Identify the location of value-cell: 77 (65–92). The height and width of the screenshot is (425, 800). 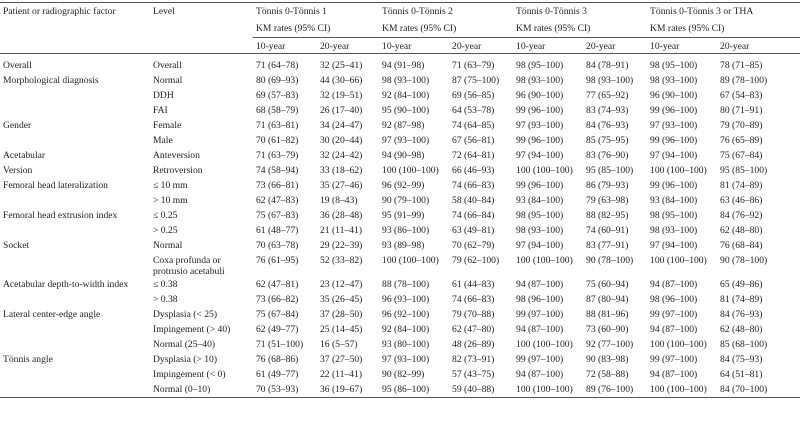
(607, 95).